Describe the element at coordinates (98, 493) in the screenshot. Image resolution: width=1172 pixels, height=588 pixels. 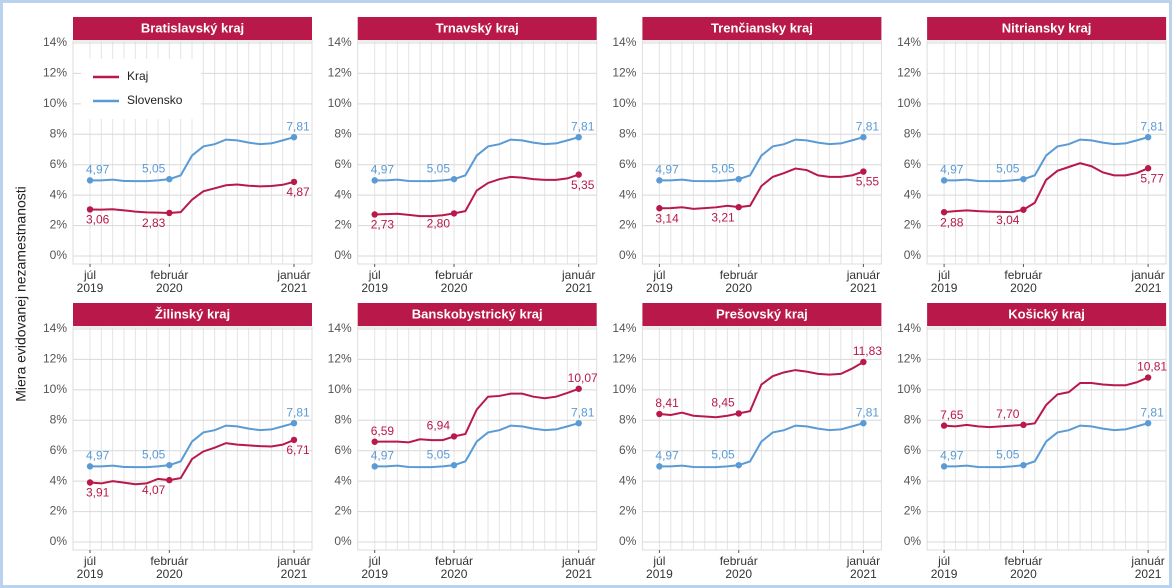
I see `value-label: 3,91` at that location.